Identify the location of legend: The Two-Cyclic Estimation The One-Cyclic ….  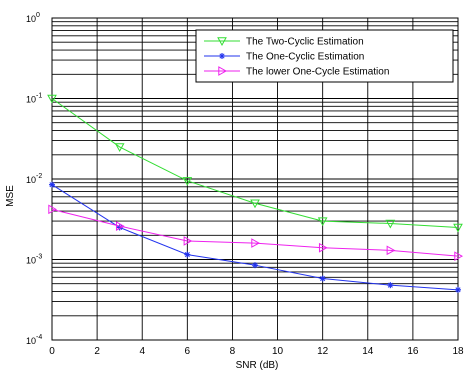
(324, 56).